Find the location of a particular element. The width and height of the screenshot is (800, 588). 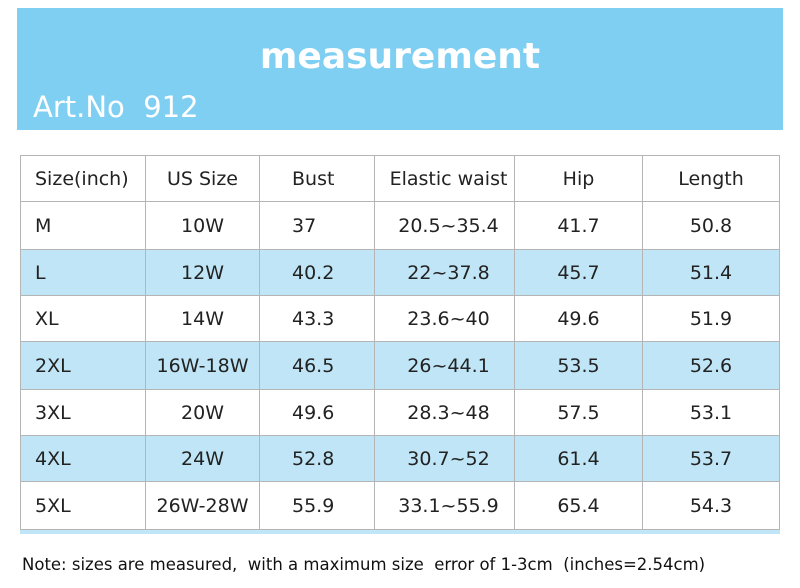

cell: 12W is located at coordinates (203, 273).